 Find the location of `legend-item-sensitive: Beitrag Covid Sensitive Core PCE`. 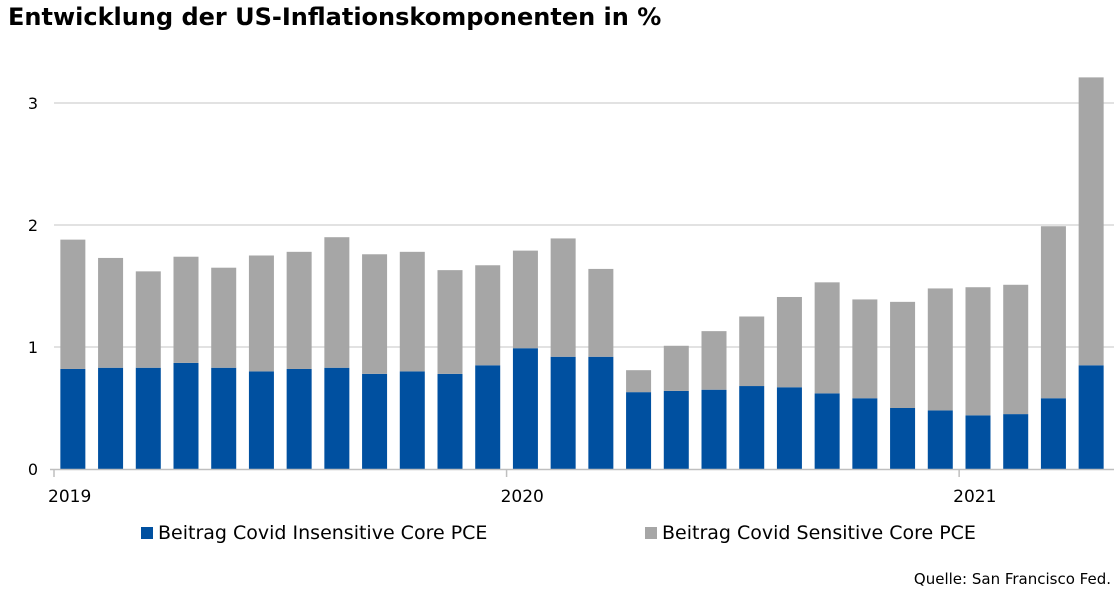

legend-item-sensitive: Beitrag Covid Sensitive Core PCE is located at coordinates (810, 533).